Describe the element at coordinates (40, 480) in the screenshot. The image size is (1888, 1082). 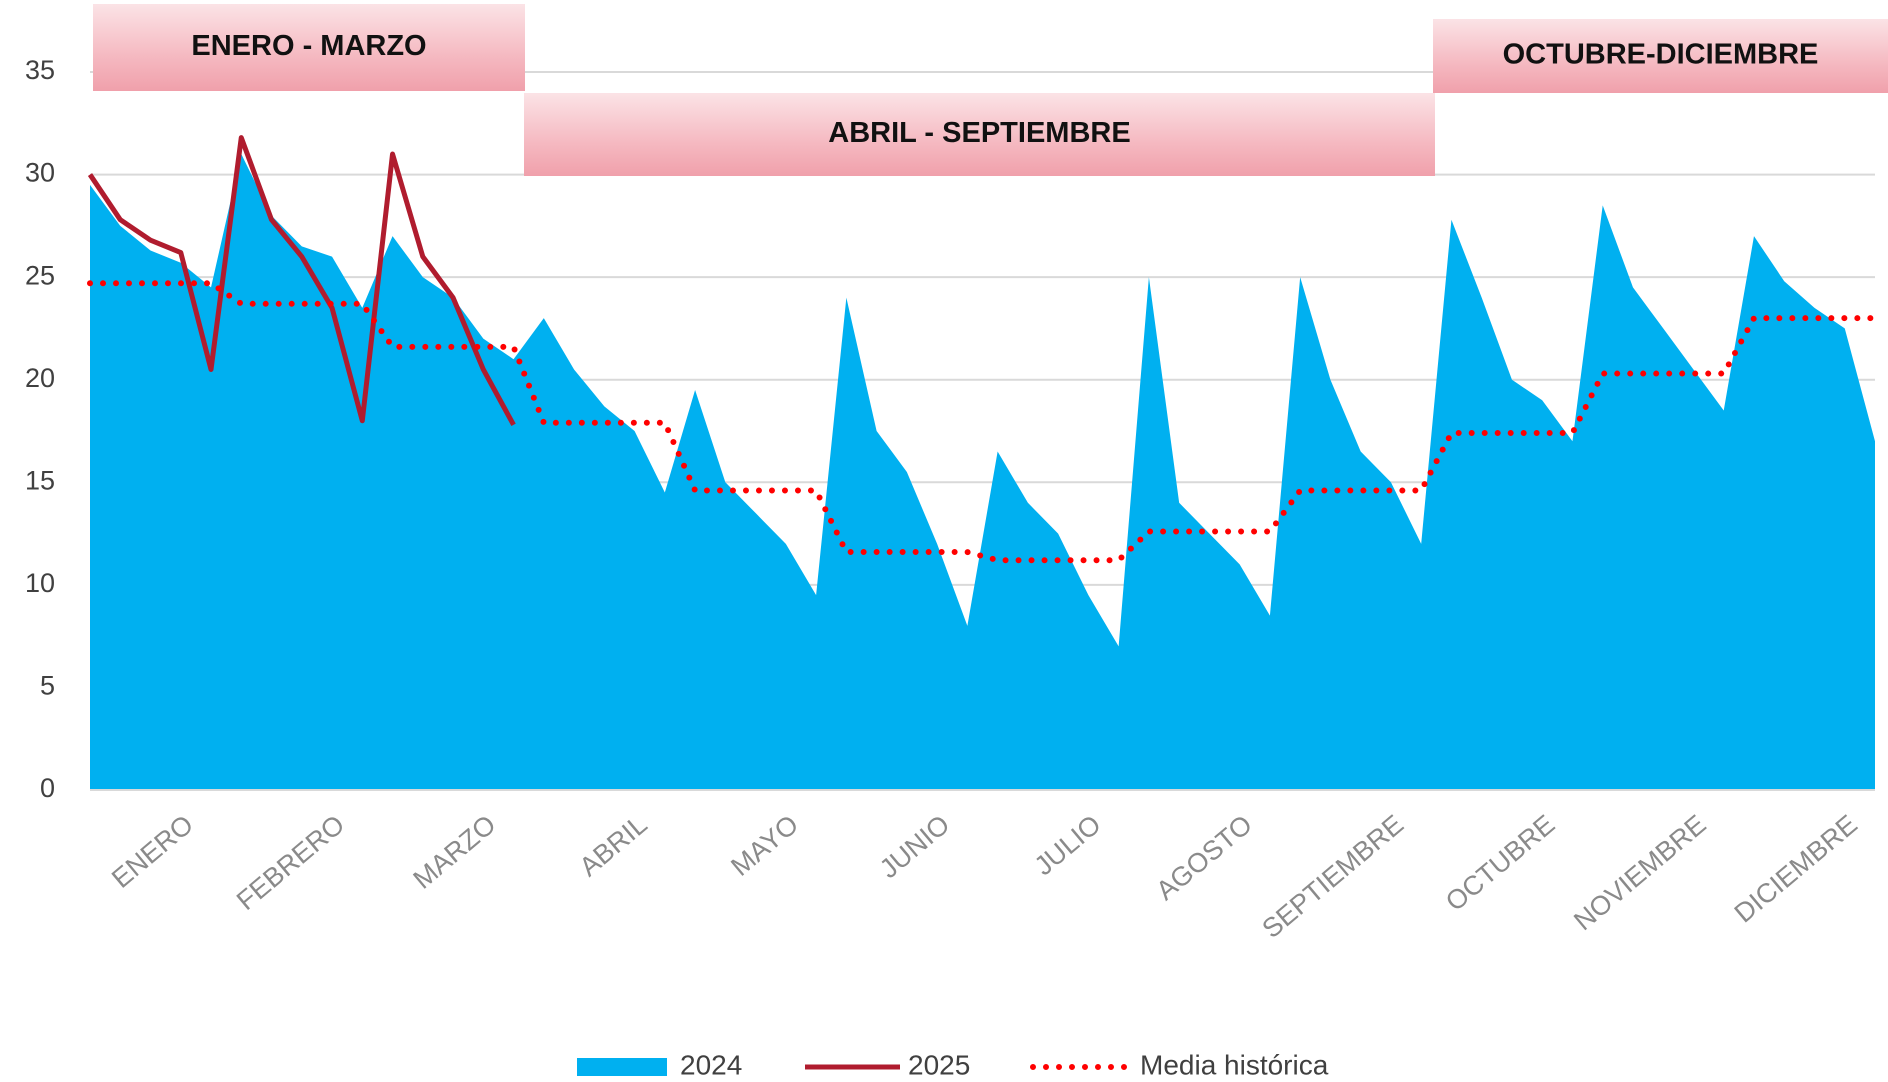
I see `y-tick-label: 15` at that location.